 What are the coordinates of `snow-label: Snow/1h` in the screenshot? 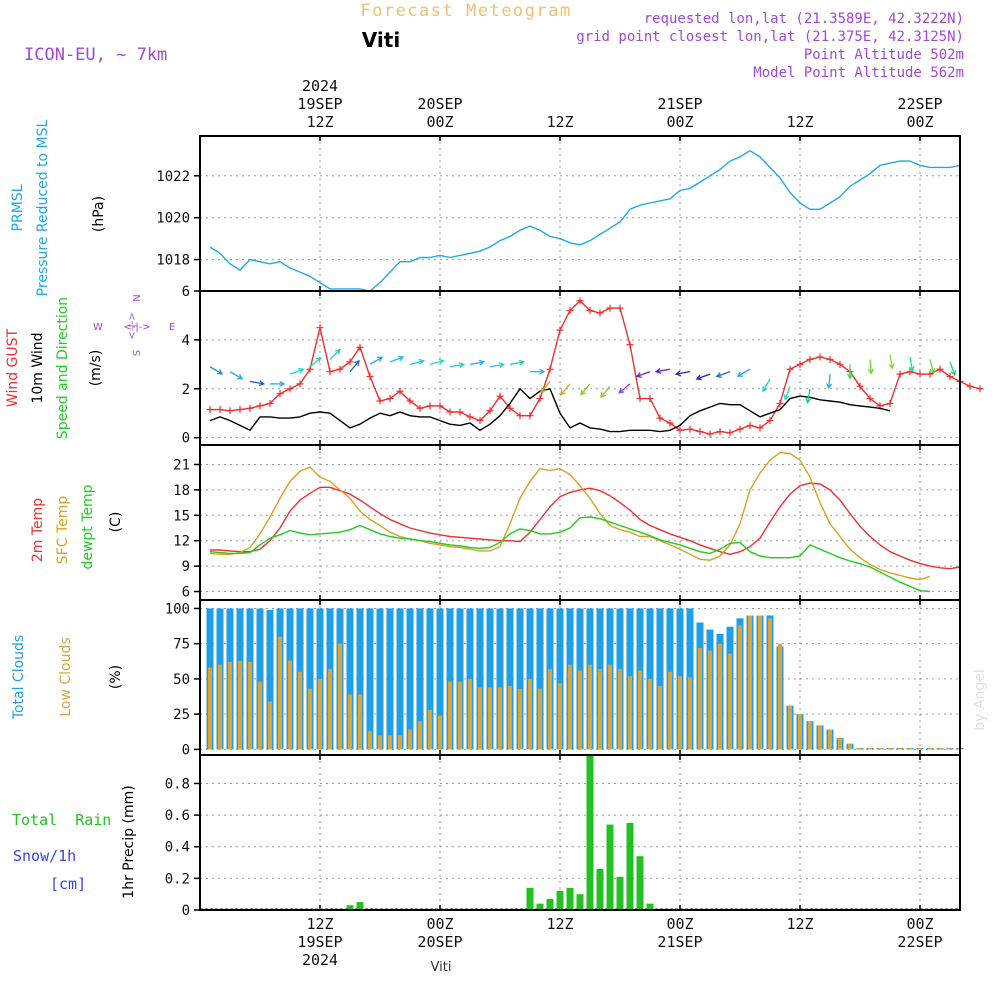 It's located at (44, 856).